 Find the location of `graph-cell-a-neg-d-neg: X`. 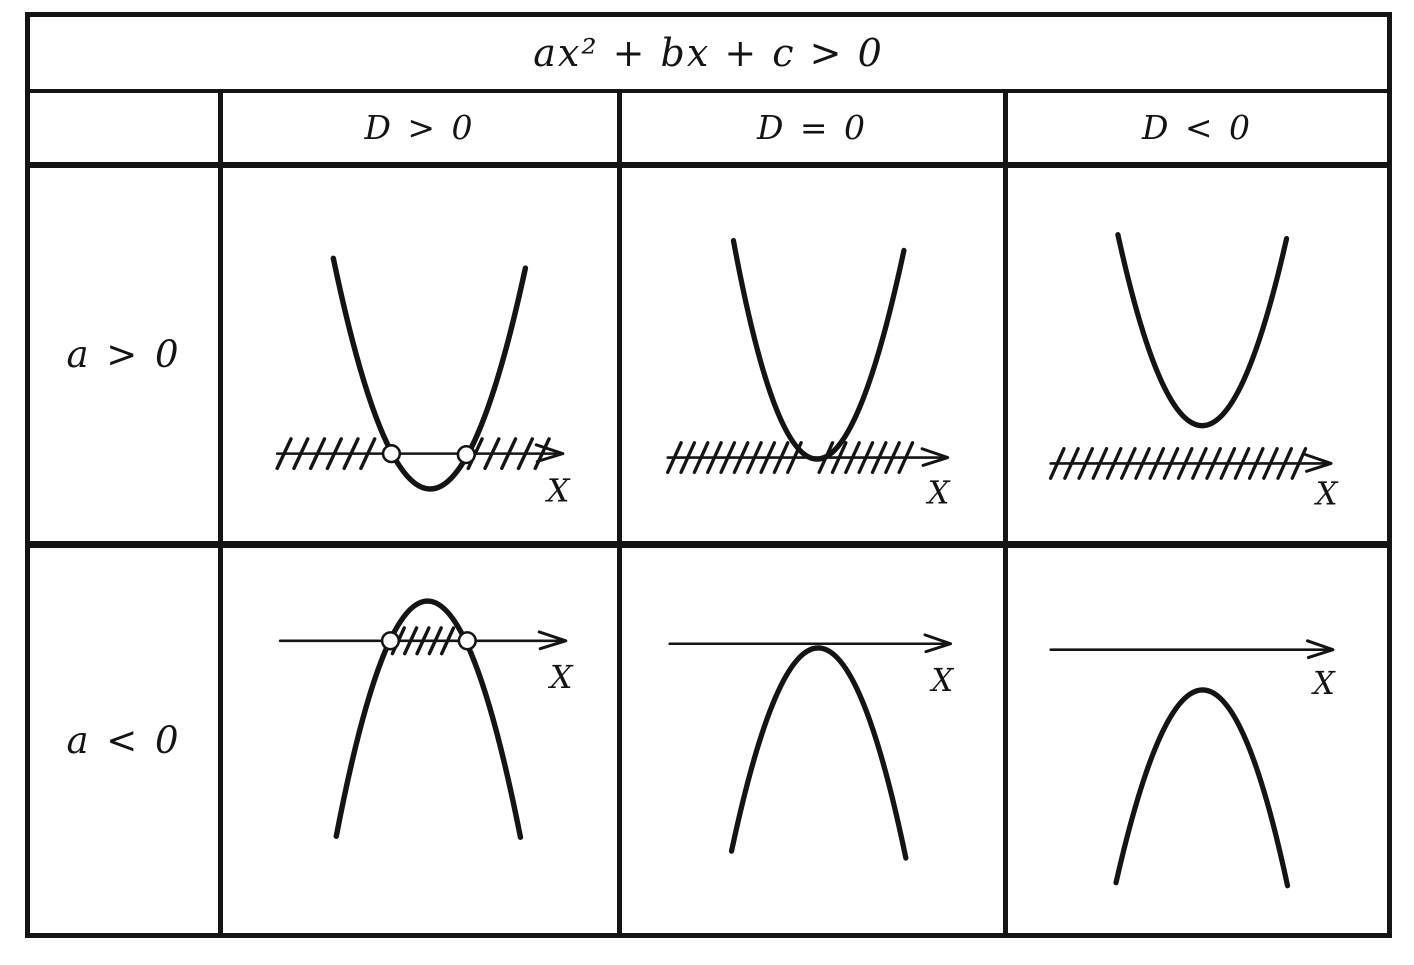

graph-cell-a-neg-d-neg: X is located at coordinates (1195, 740).